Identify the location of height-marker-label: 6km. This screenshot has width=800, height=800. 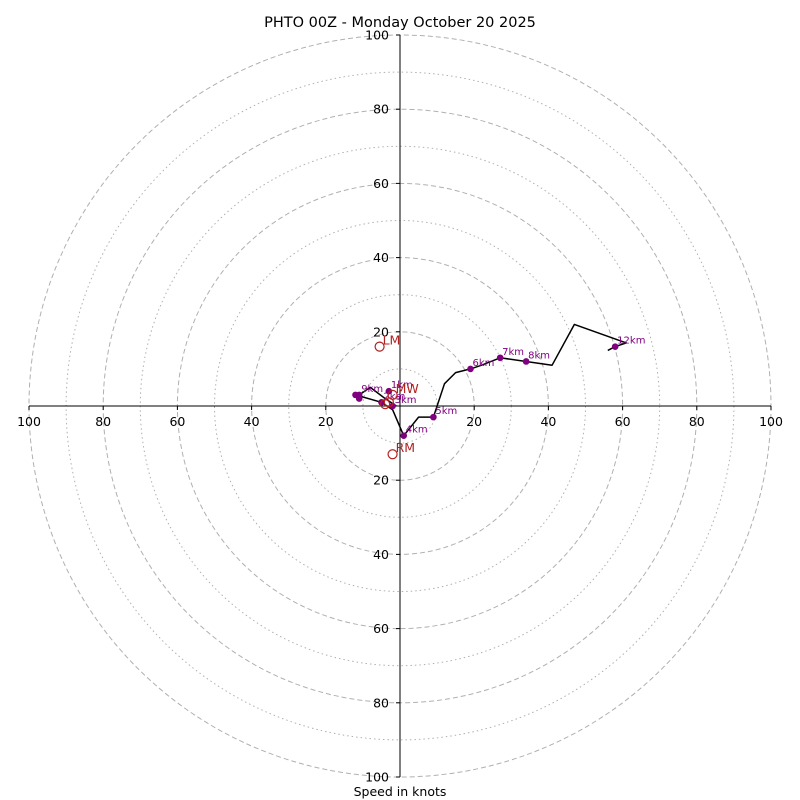
(483, 363).